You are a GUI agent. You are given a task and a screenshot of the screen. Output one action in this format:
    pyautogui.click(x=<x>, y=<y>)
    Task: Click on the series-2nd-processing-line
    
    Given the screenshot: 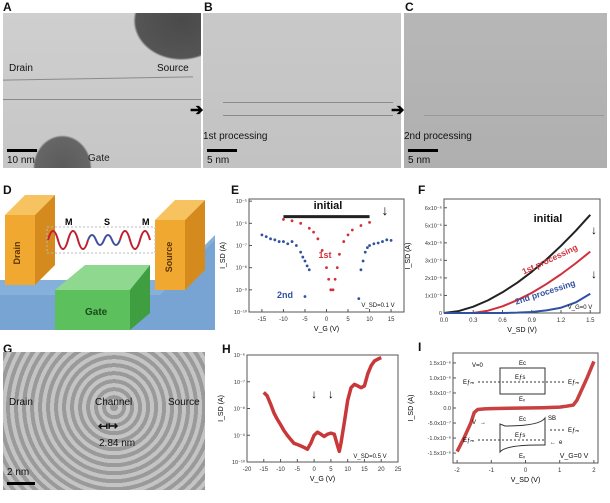 What is the action you would take?
    pyautogui.click(x=517, y=303)
    